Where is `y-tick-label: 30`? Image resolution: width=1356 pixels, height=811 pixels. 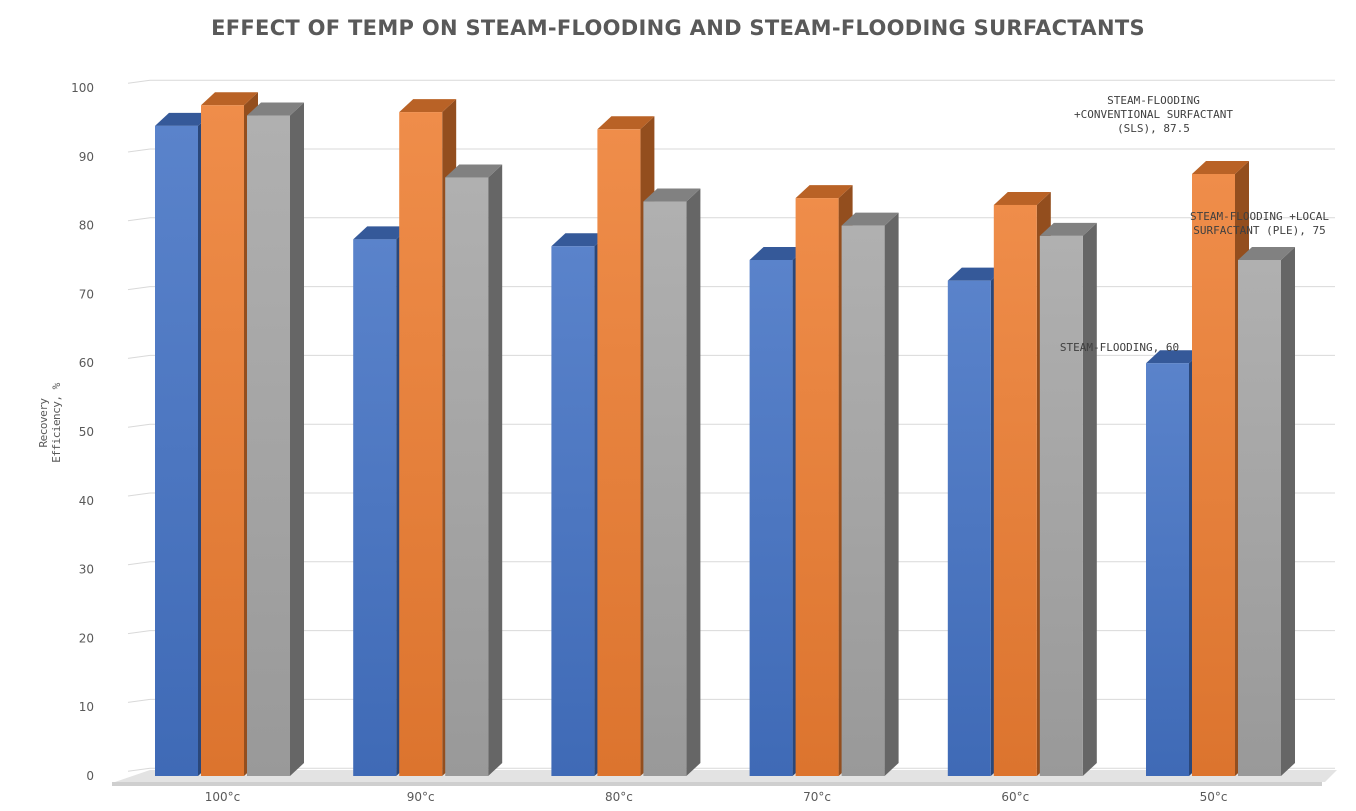
y-tick-label: 30 is located at coordinates (86, 570).